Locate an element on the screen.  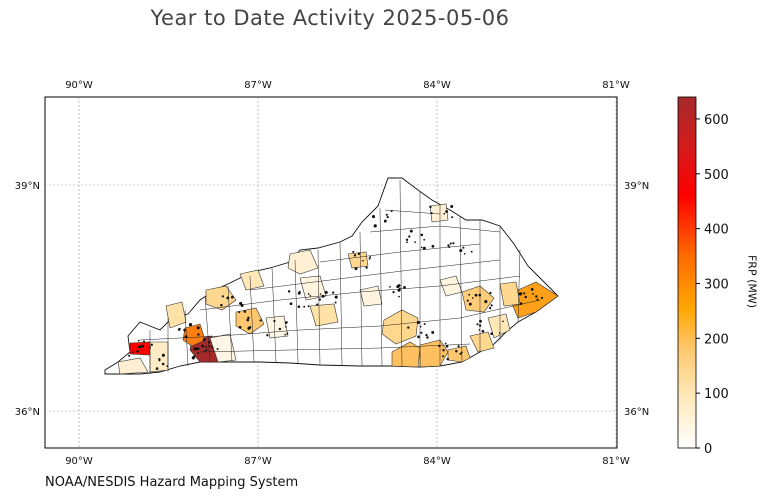
colorbar: 0 100 200 300 400 500 600 is located at coordinates (703, 276).